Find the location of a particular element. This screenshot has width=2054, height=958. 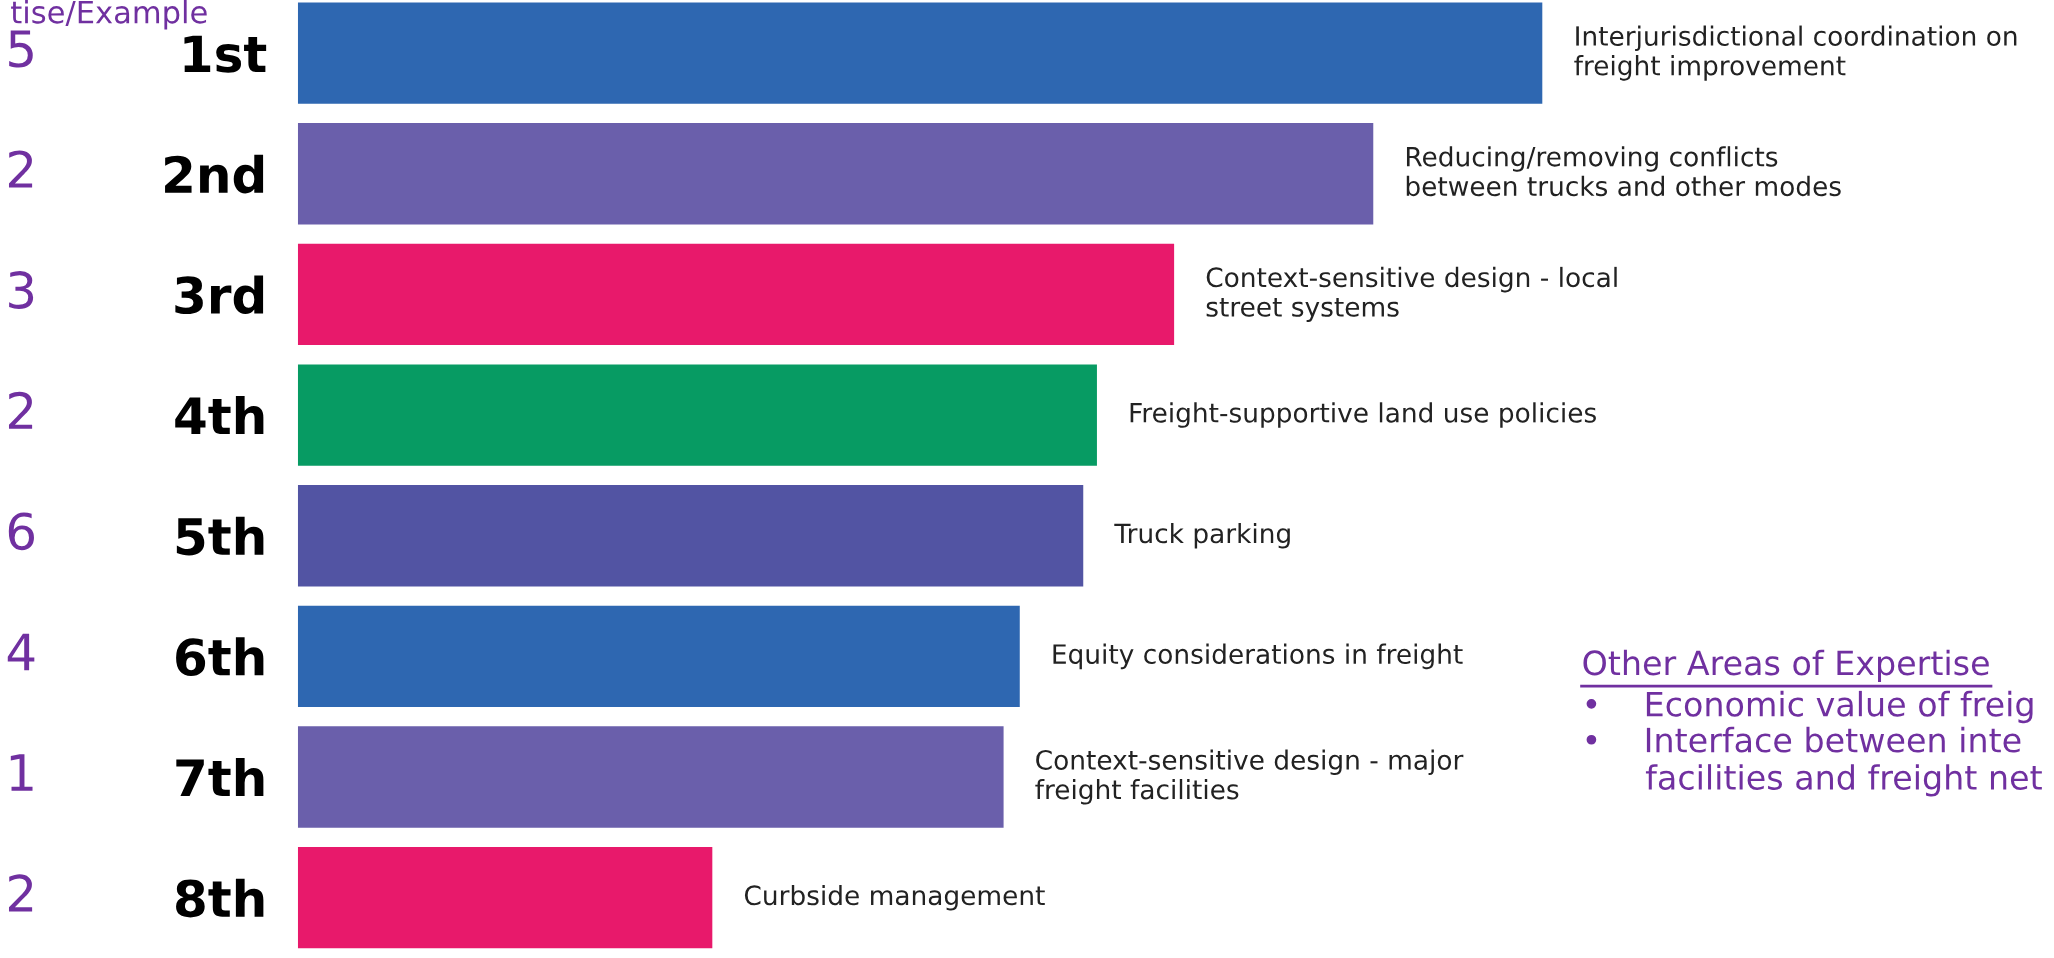

y-tick-label: 1st is located at coordinates (225, 54).